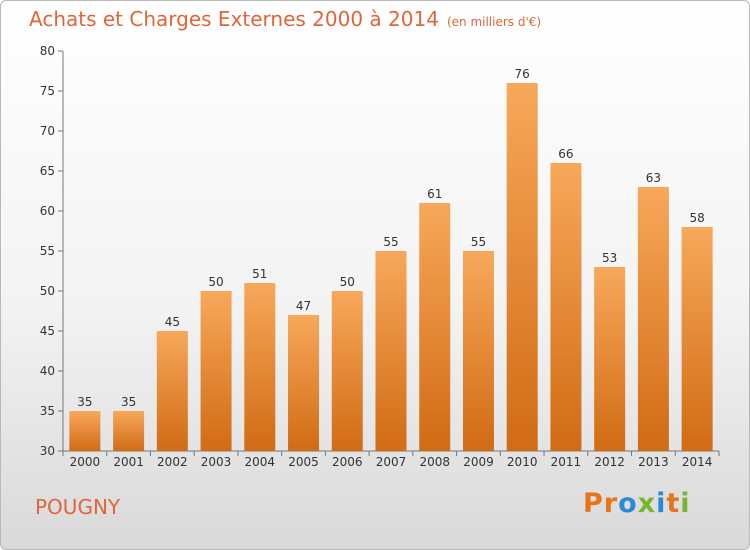  I want to click on data-label: 66, so click(565, 154).